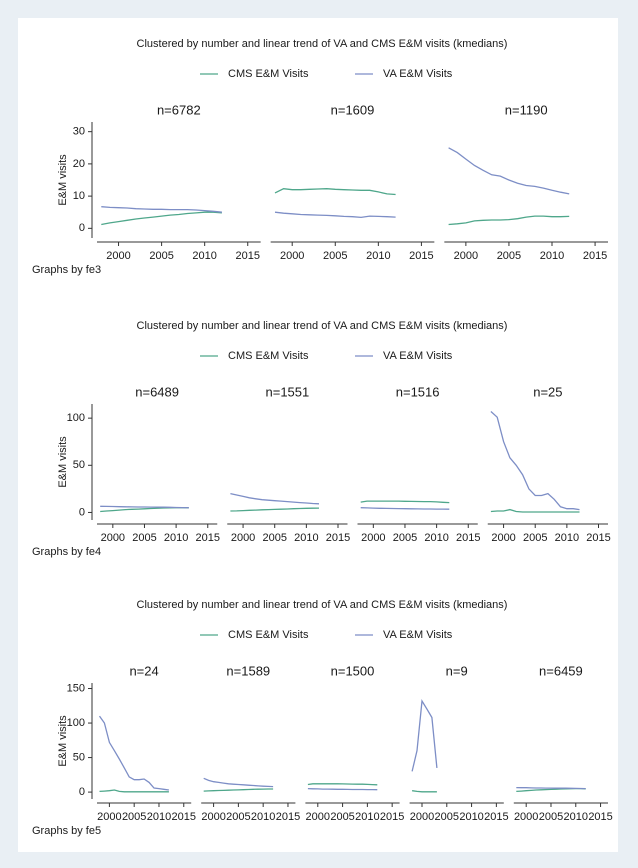 This screenshot has height=868, width=638. What do you see at coordinates (79, 164) in the screenshot?
I see `y-tick-label: 20` at bounding box center [79, 164].